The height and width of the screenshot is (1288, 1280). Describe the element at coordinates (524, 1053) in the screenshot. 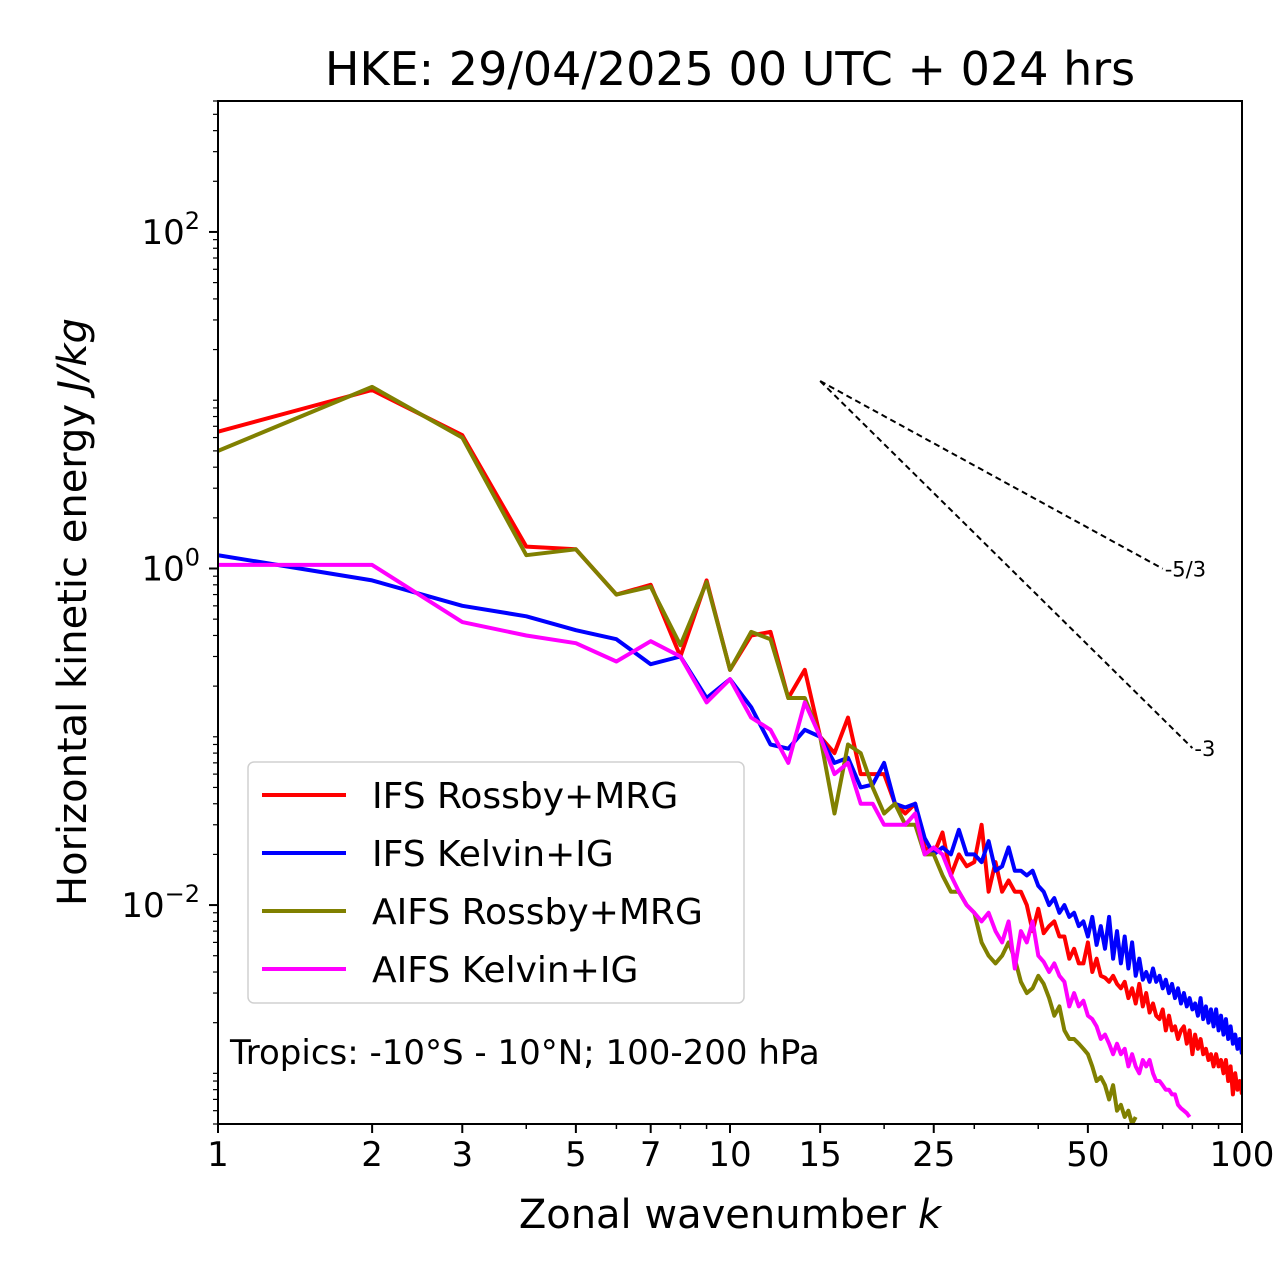

I see `region-annotation: Tropics: -10°S - 10°N; 100-200 hPa` at that location.